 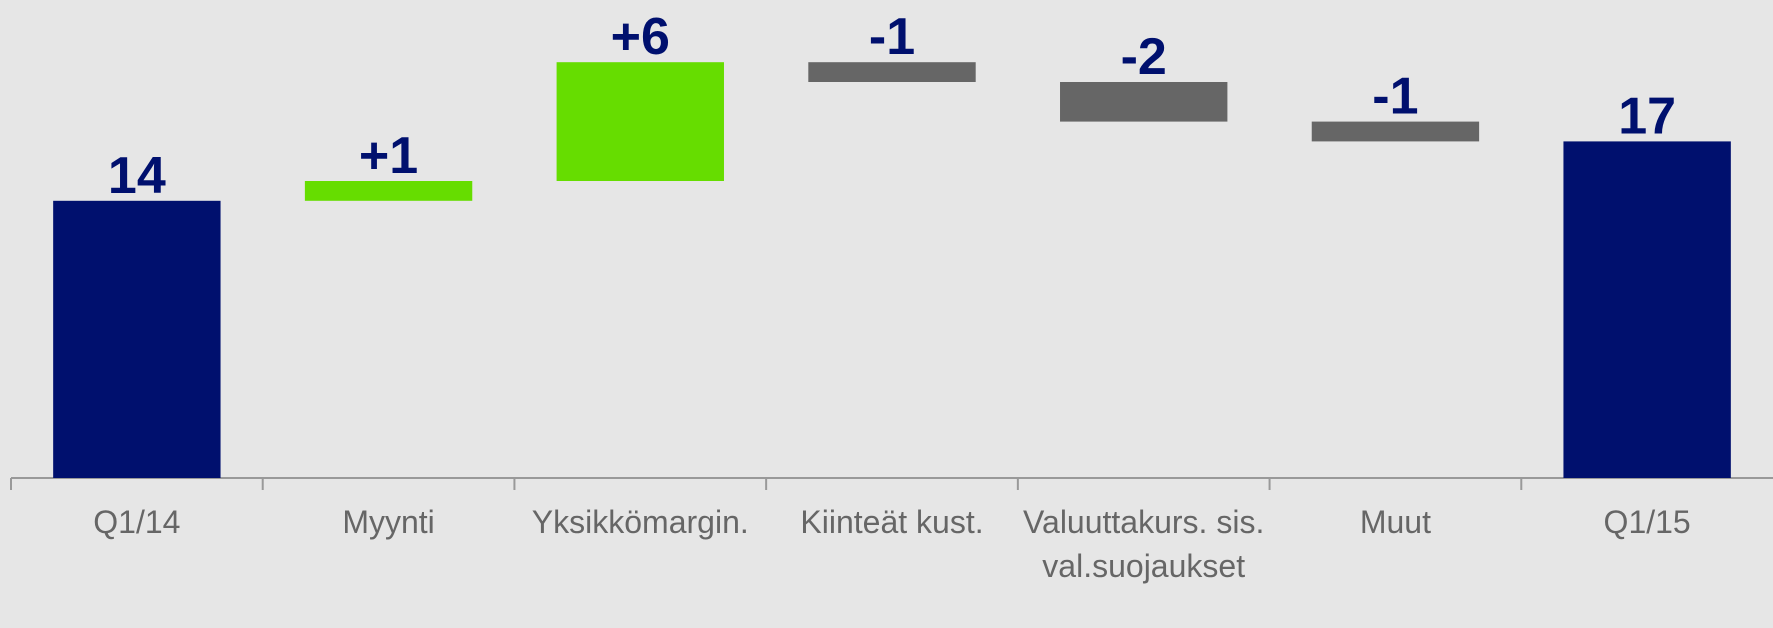 I want to click on x-tick-label: Myynti, so click(x=388, y=522).